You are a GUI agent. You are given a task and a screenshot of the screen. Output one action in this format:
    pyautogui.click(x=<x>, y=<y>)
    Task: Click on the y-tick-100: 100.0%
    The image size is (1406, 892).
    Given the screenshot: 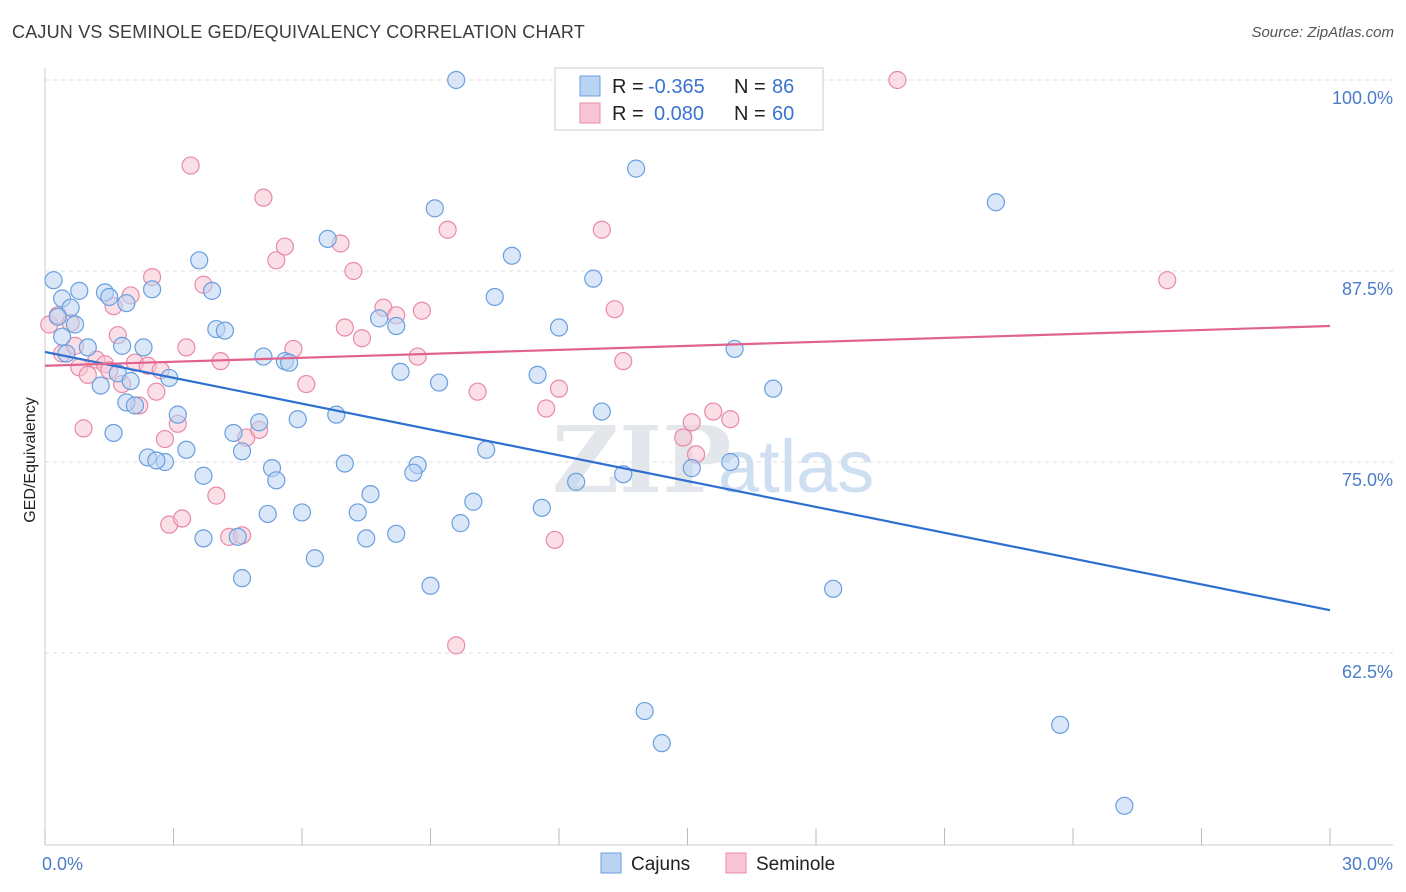 What is the action you would take?
    pyautogui.click(x=1362, y=98)
    